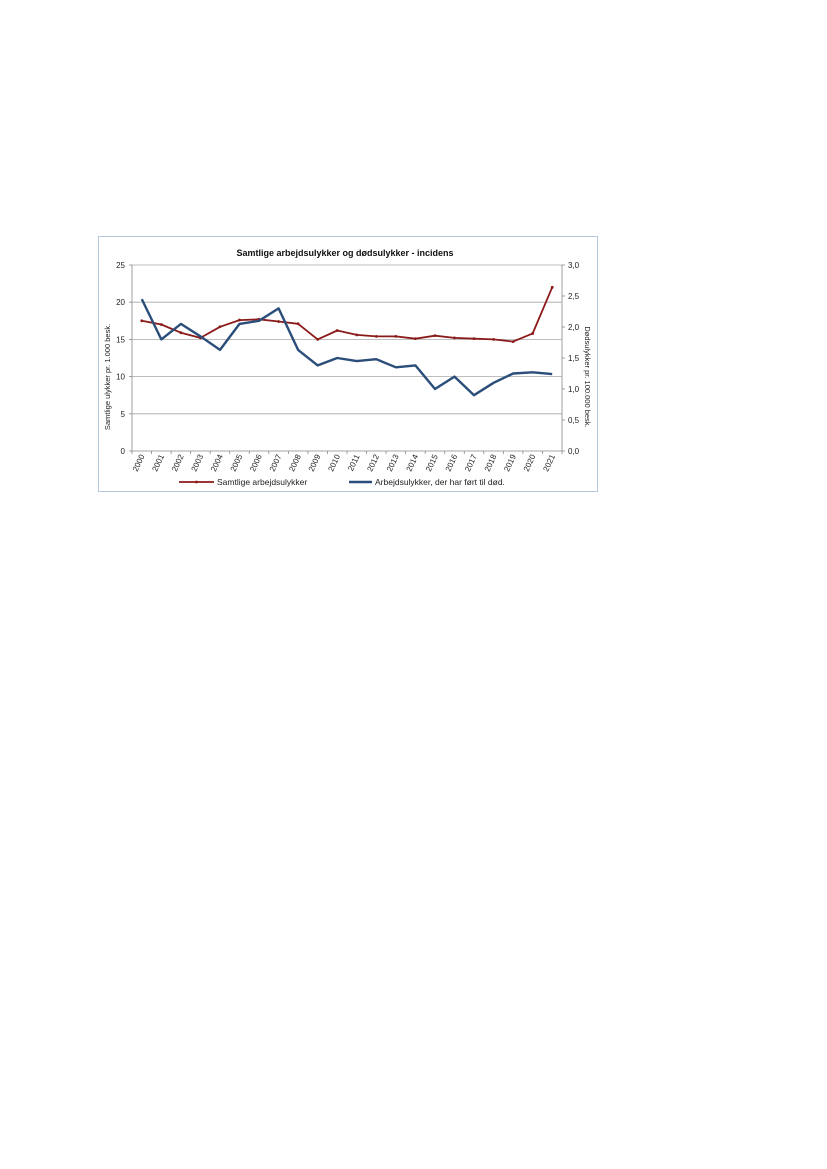  Describe the element at coordinates (196, 482) in the screenshot. I see `legend-swatch-marker` at that location.